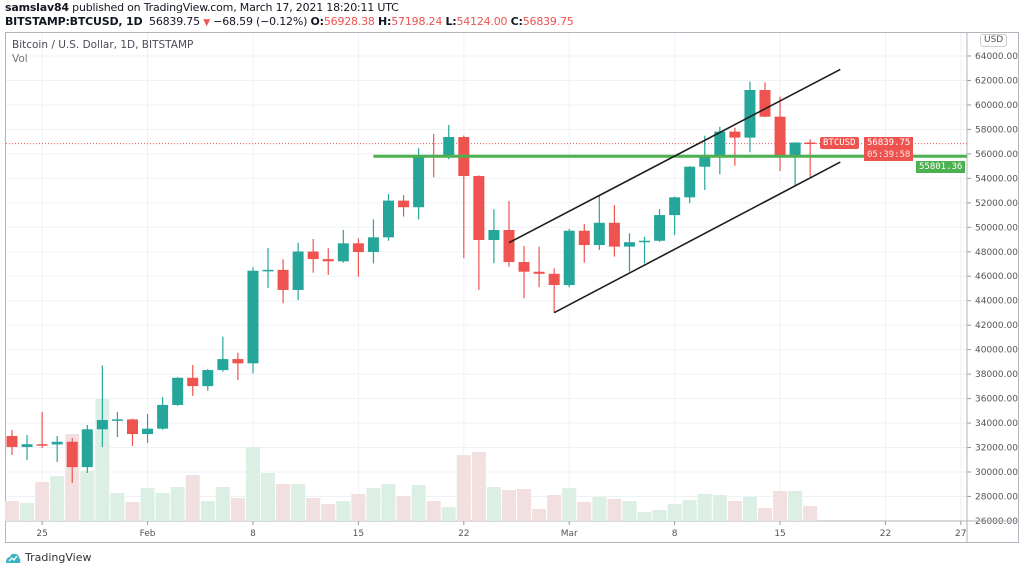 The height and width of the screenshot is (572, 1024). I want to click on price-tick-label: 36000.00, so click(996, 400).